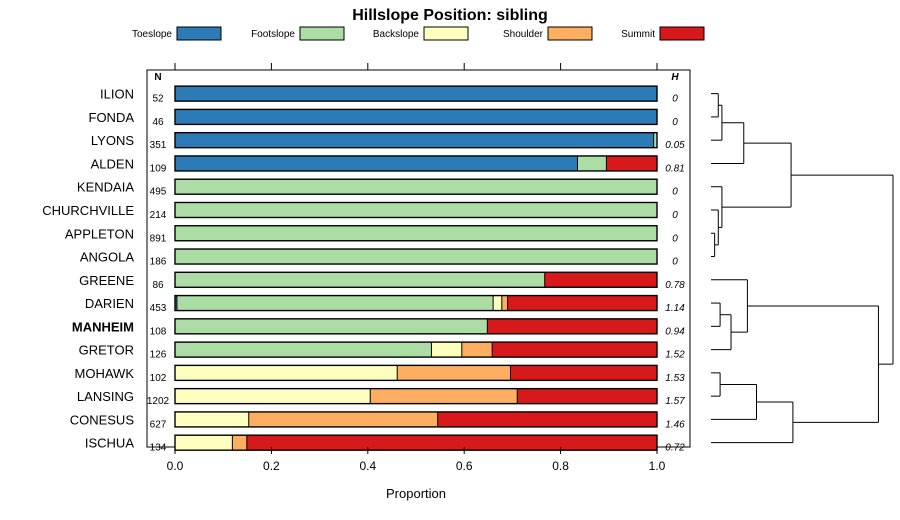 The width and height of the screenshot is (900, 520). What do you see at coordinates (675, 285) in the screenshot?
I see `h-value-greene: 0.78` at bounding box center [675, 285].